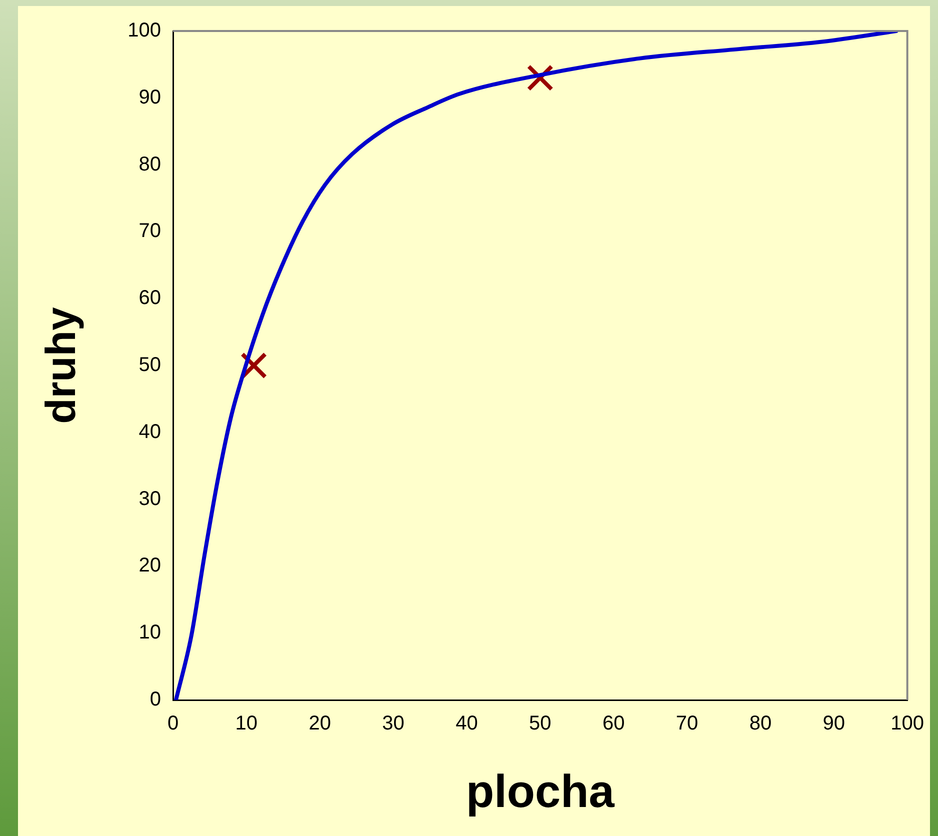 The height and width of the screenshot is (836, 938). Describe the element at coordinates (149, 231) in the screenshot. I see `y-tick-label: 70` at that location.